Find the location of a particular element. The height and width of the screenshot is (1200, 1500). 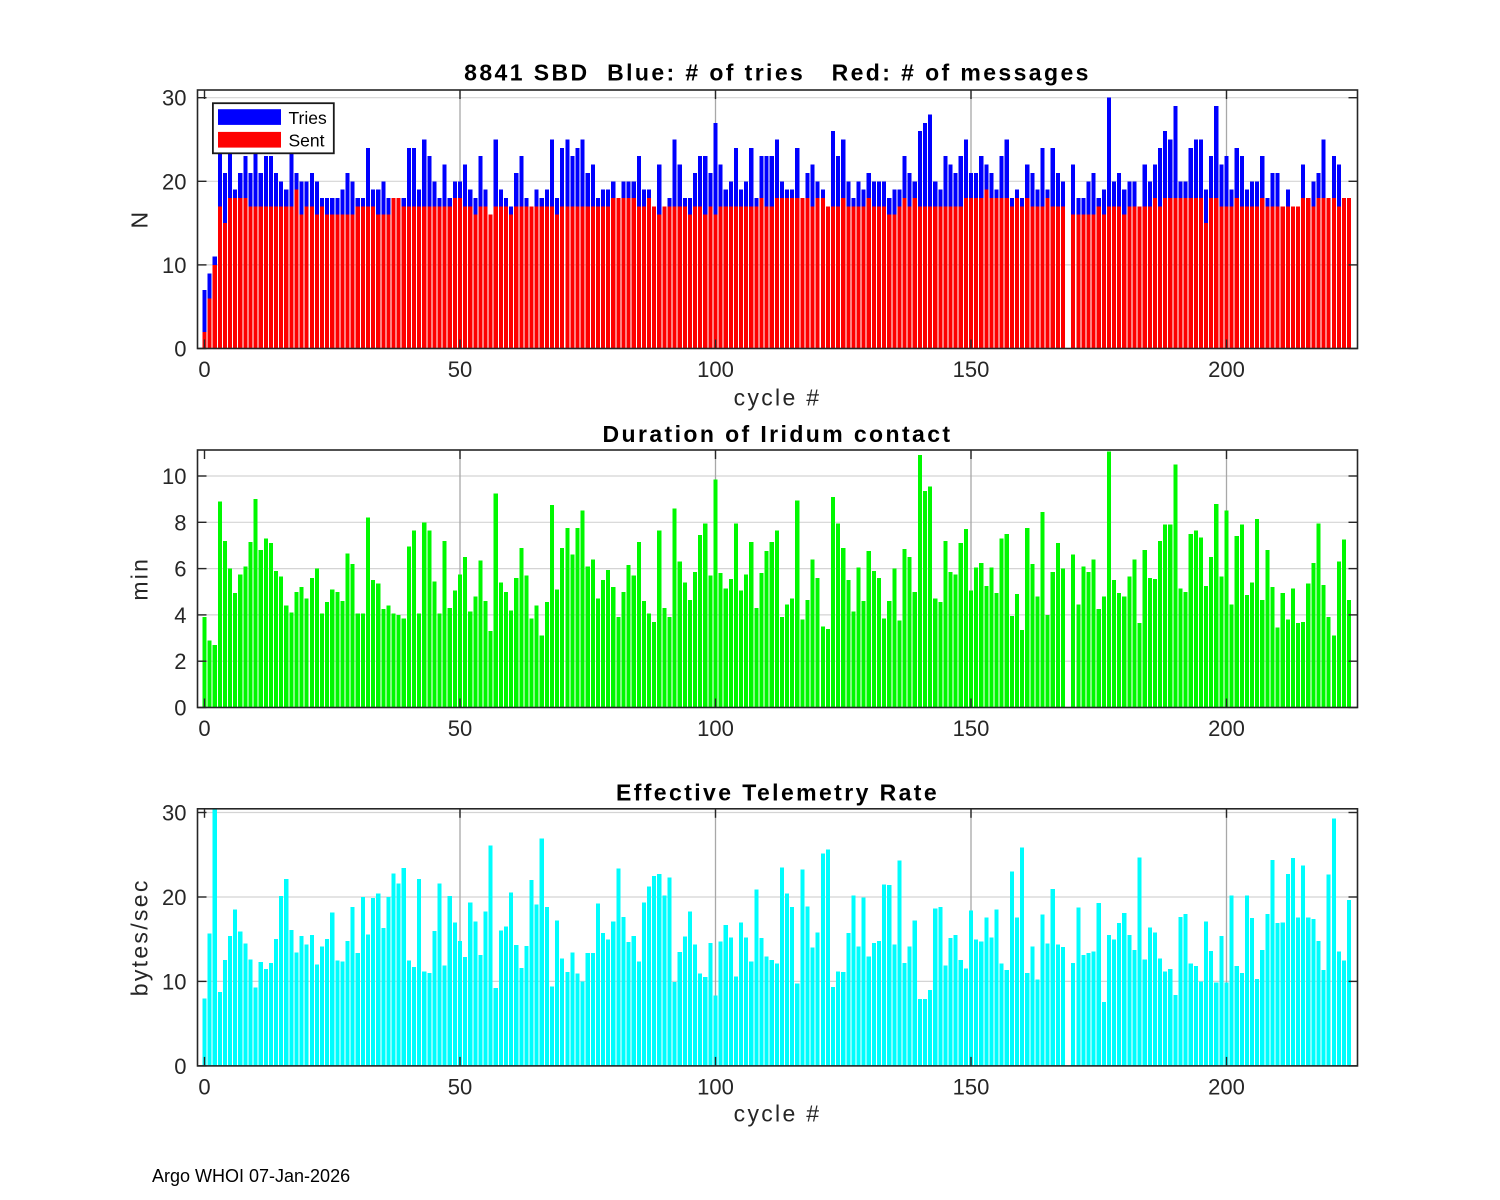

svg-text: 2 is located at coordinates (180, 661).